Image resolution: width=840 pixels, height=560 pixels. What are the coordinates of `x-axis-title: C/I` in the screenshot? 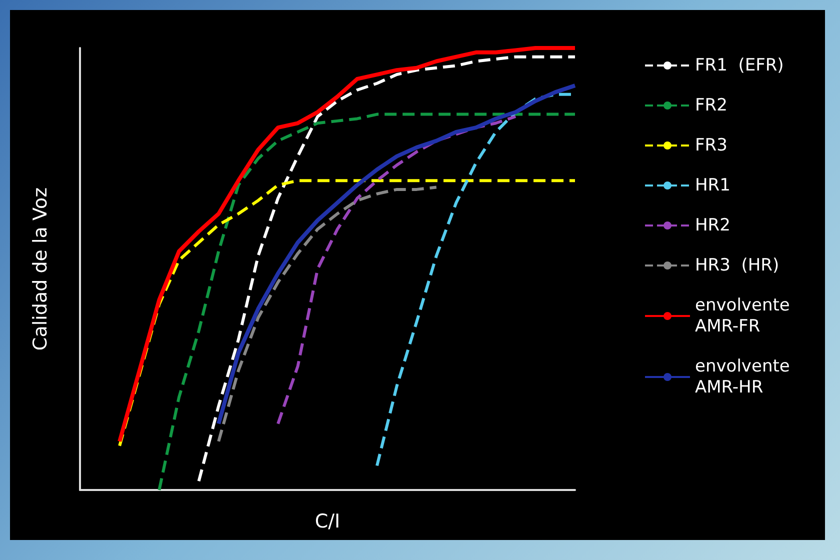 It's located at (327, 521).